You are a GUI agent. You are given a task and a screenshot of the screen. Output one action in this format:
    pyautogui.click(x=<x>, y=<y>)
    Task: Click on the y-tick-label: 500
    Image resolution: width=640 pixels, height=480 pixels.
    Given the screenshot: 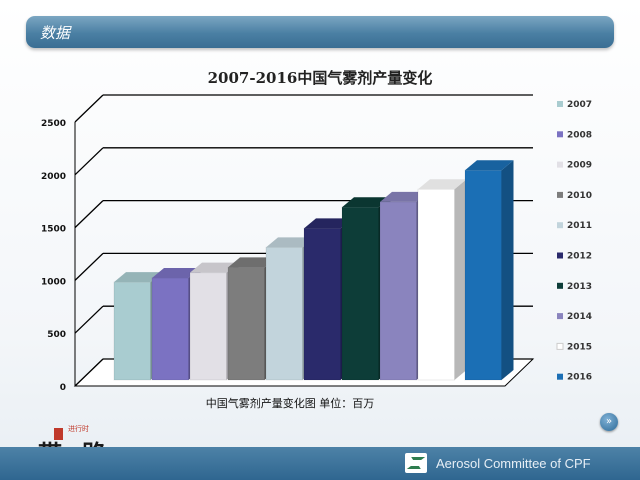 What is the action you would take?
    pyautogui.click(x=56, y=335)
    